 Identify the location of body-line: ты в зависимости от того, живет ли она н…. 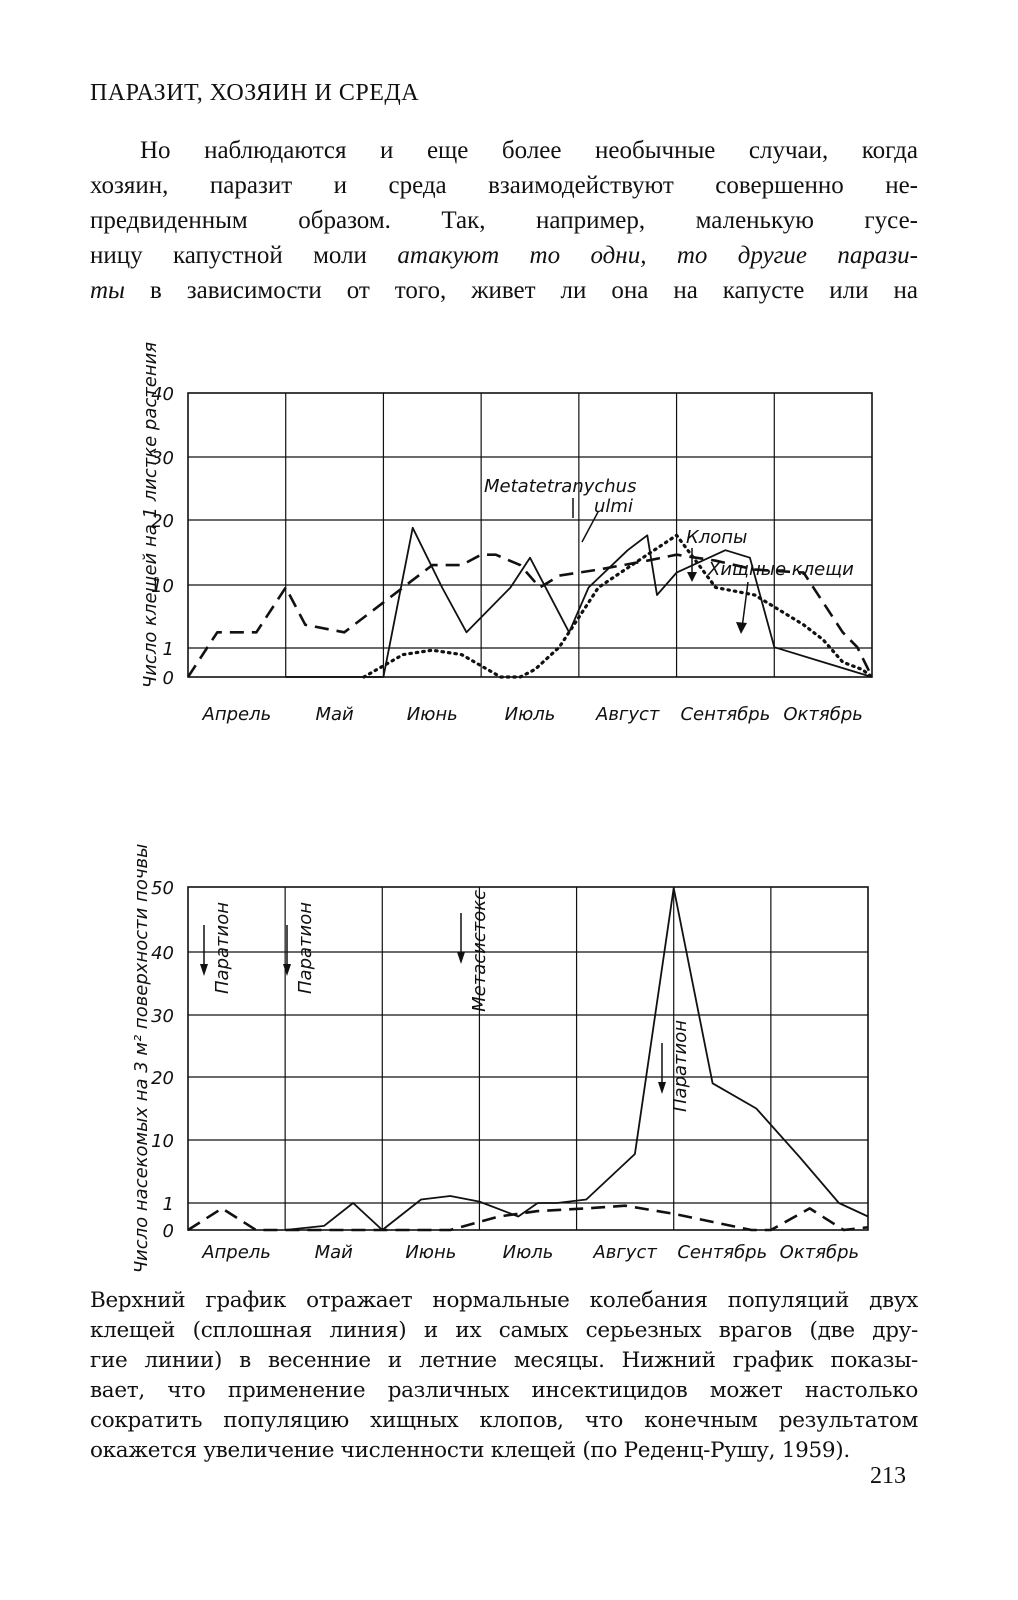
(504, 290).